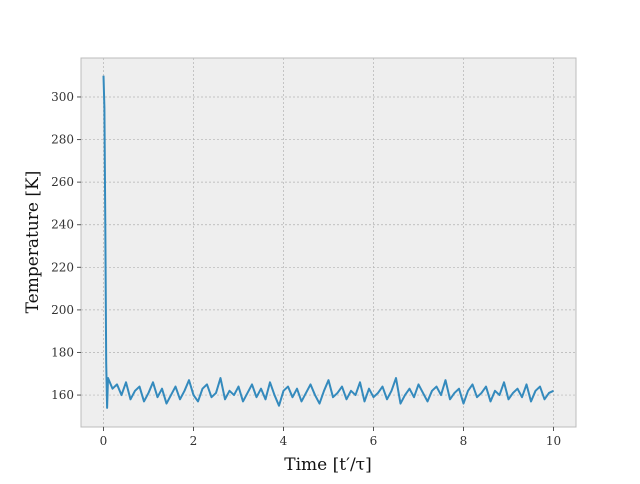 This screenshot has width=640, height=484. Describe the element at coordinates (62, 182) in the screenshot. I see `y-tick-label: 260` at that location.